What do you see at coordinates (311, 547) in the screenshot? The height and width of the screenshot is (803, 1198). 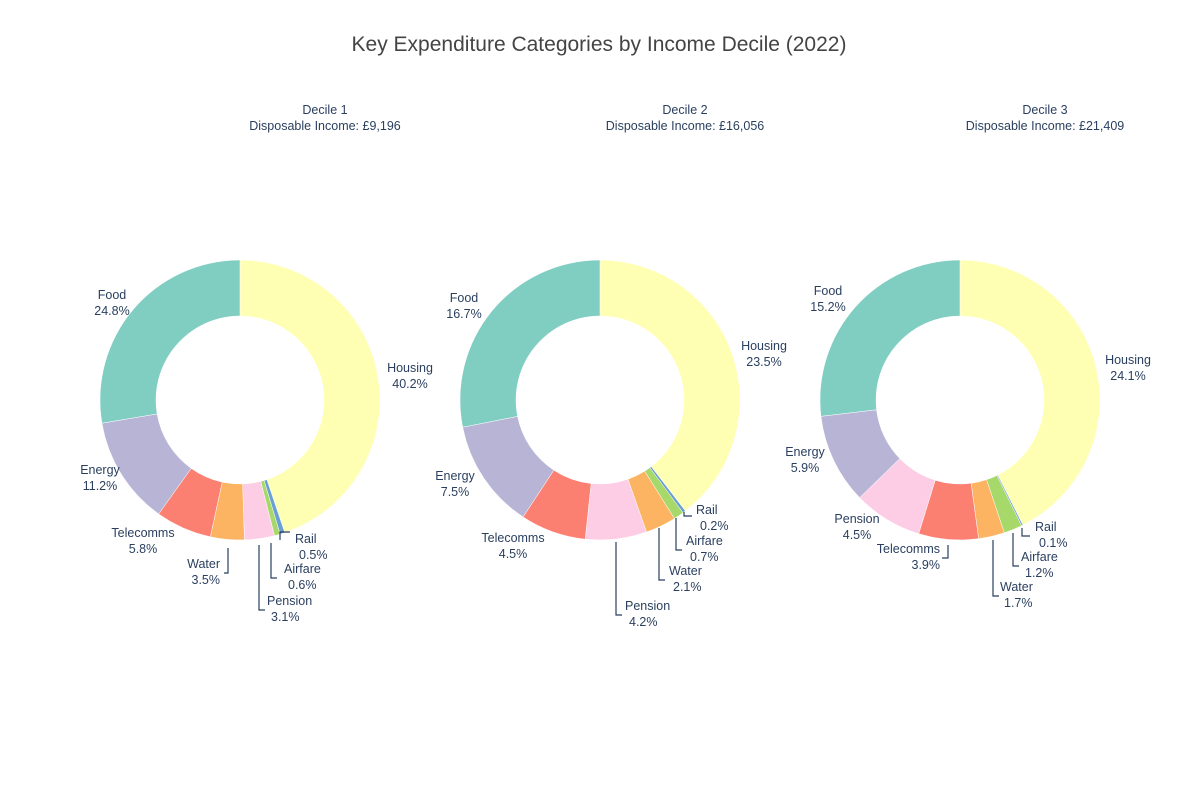 I see `slice-label-rail-decile-1: Rail 0.5%` at bounding box center [311, 547].